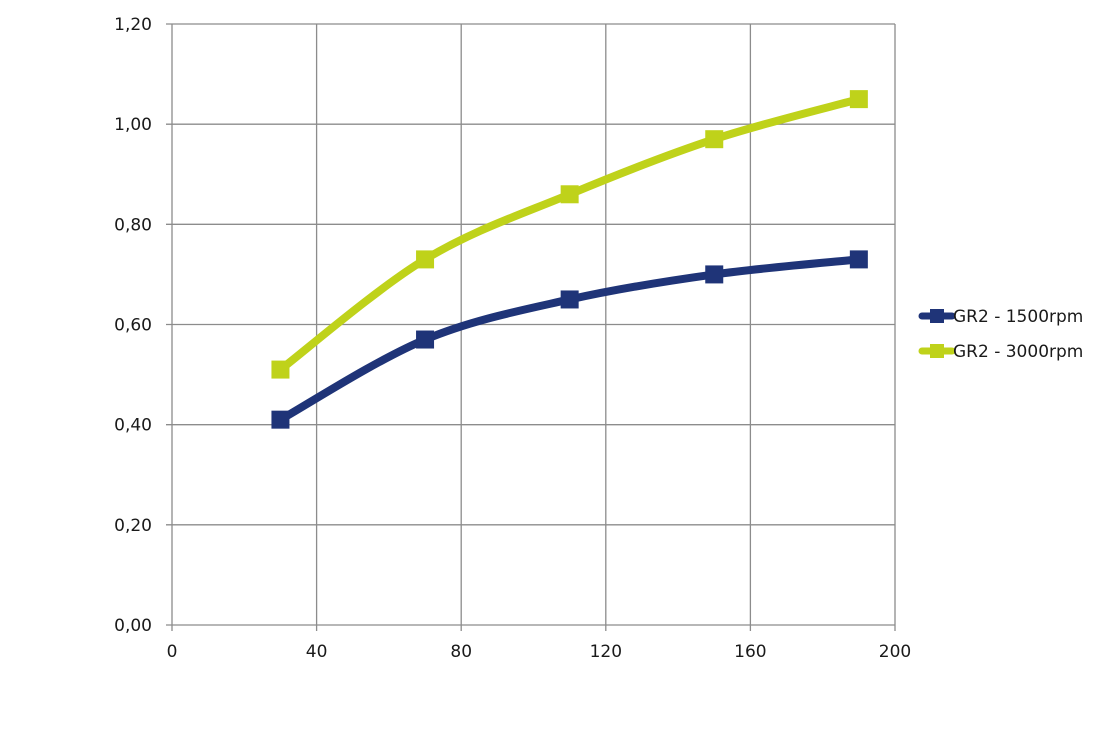 The width and height of the screenshot is (1110, 734). What do you see at coordinates (750, 652) in the screenshot?
I see `x-tick-label: 160` at bounding box center [750, 652].